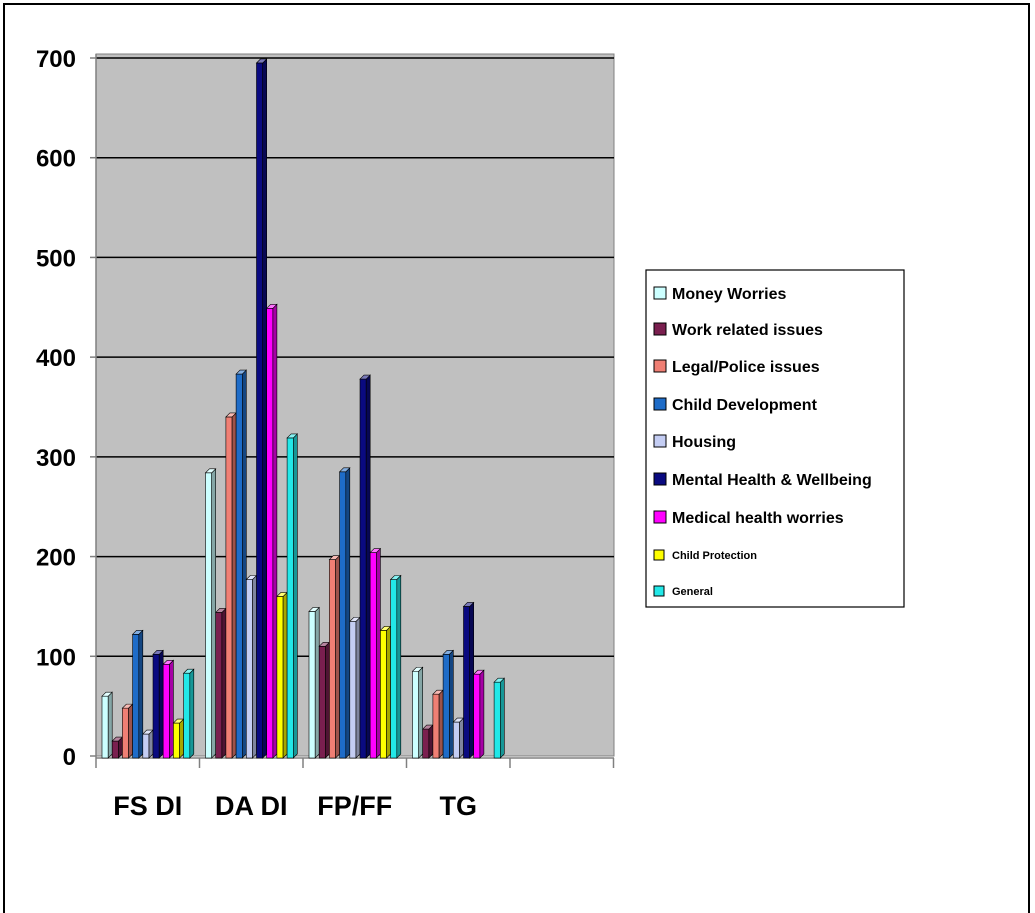 This screenshot has height=913, width=1035. Describe the element at coordinates (746, 367) in the screenshot. I see `legend-label: Legal/Police issues` at that location.